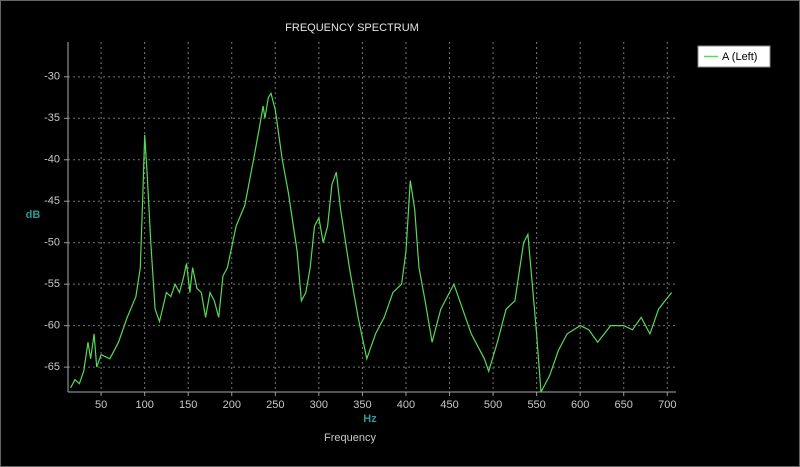  What do you see at coordinates (52, 367) in the screenshot?
I see `y-tick-label: -65` at bounding box center [52, 367].